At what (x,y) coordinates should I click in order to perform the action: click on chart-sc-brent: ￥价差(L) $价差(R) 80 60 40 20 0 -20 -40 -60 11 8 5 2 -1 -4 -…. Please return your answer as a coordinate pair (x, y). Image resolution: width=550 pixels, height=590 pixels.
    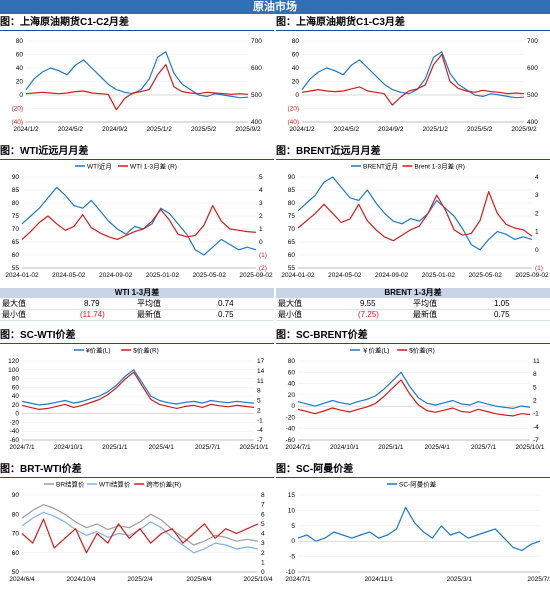
    Looking at the image, I should click on (415, 399).